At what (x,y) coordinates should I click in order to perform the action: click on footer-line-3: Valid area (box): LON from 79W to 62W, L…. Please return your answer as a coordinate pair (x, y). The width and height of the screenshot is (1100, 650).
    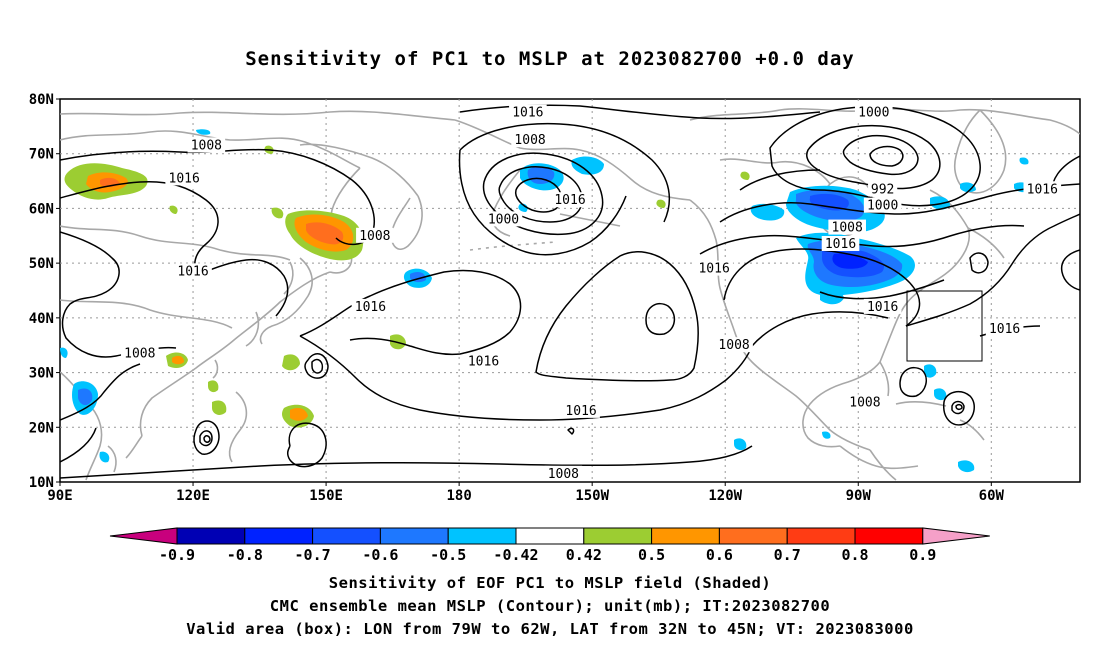
    Looking at the image, I should click on (550, 629).